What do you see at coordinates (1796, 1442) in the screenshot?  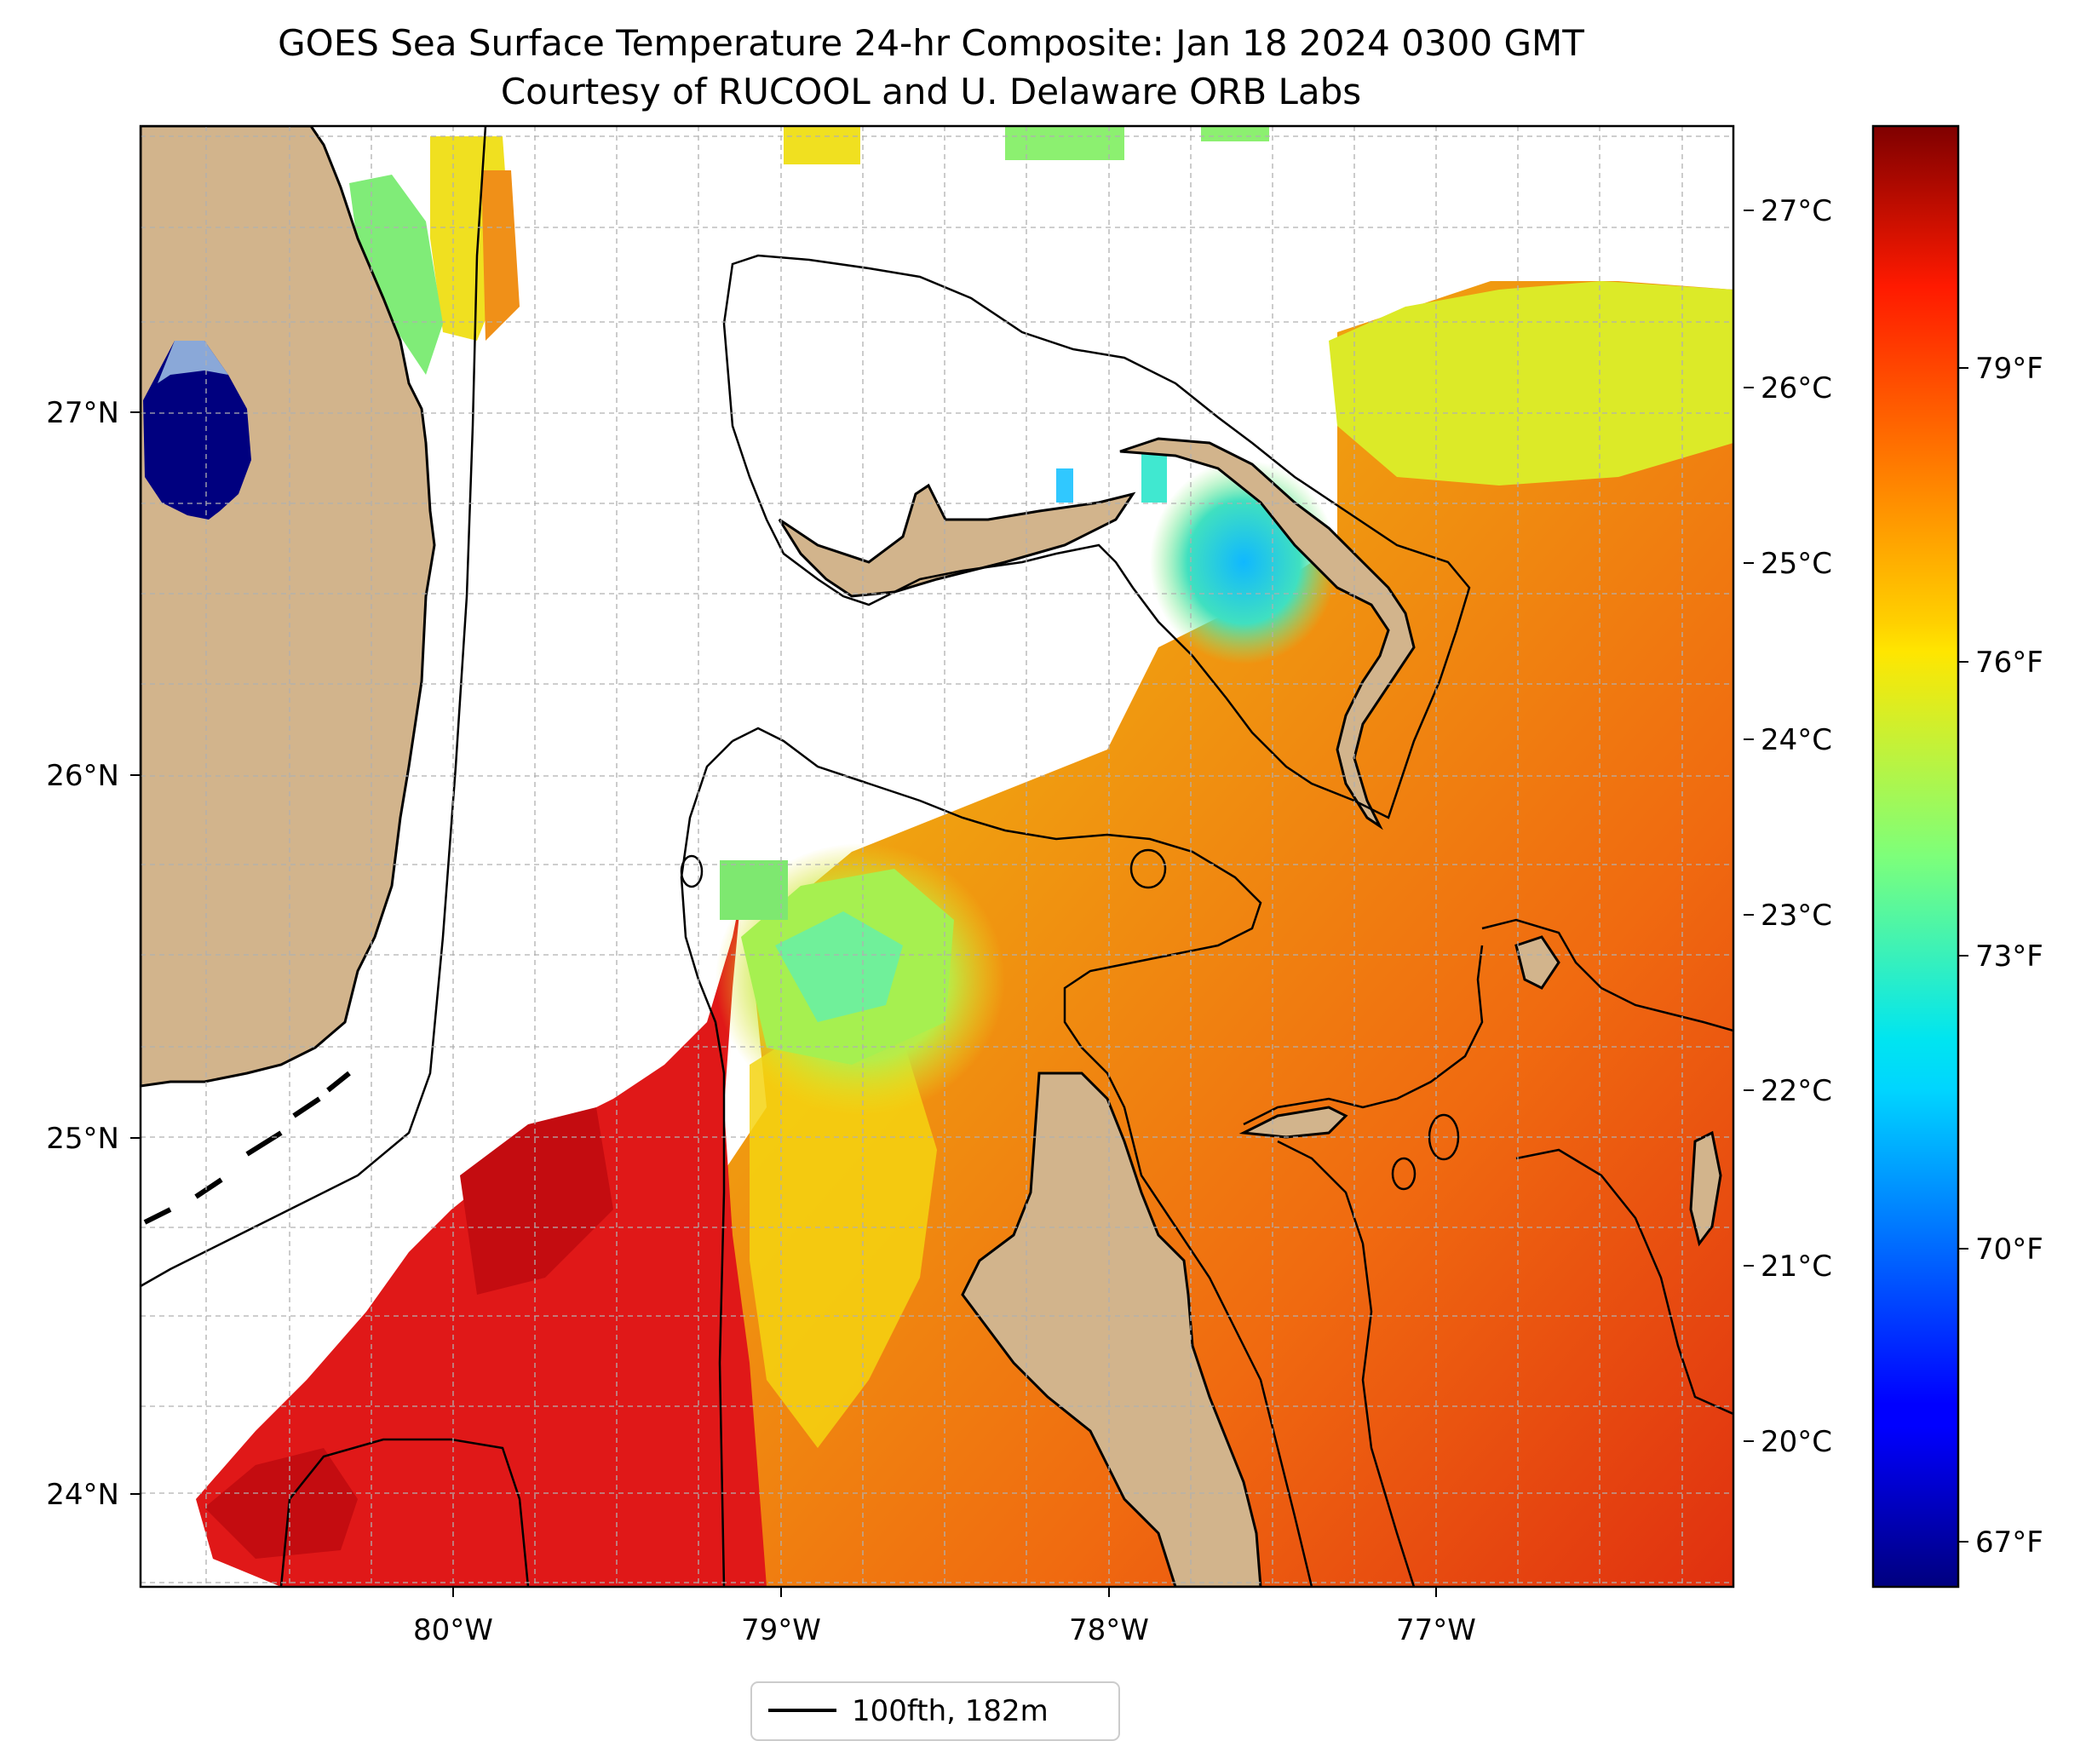 I see `celsius-label-20: 20°C` at bounding box center [1796, 1442].